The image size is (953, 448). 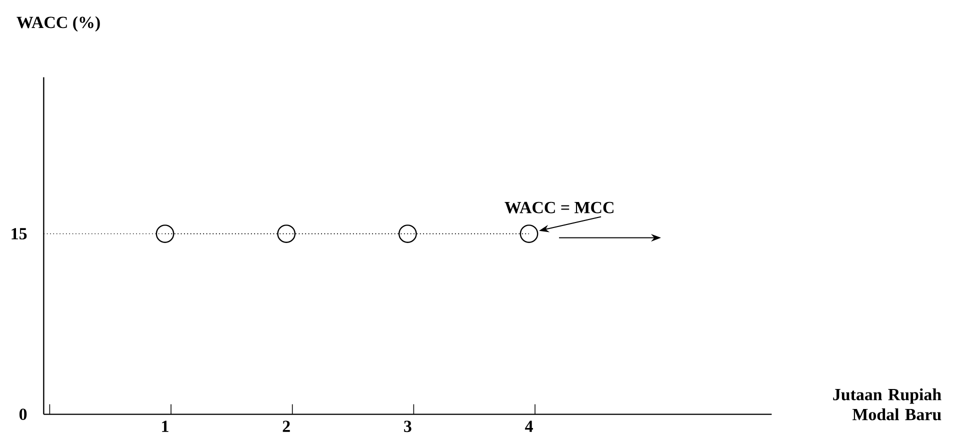 What do you see at coordinates (529, 426) in the screenshot?
I see `x-tick-label: 4` at bounding box center [529, 426].